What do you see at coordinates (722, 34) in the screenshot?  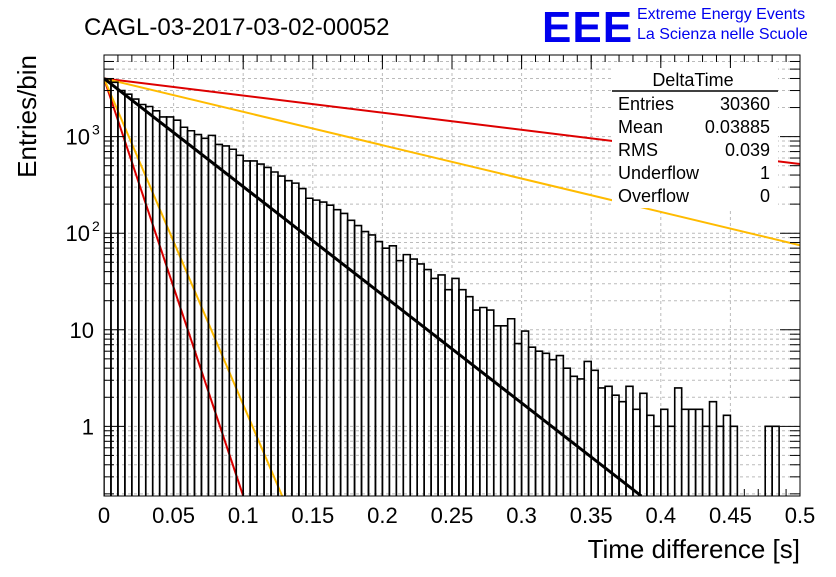 I see `logo-line-2: La Scienza nelle Scuole` at bounding box center [722, 34].